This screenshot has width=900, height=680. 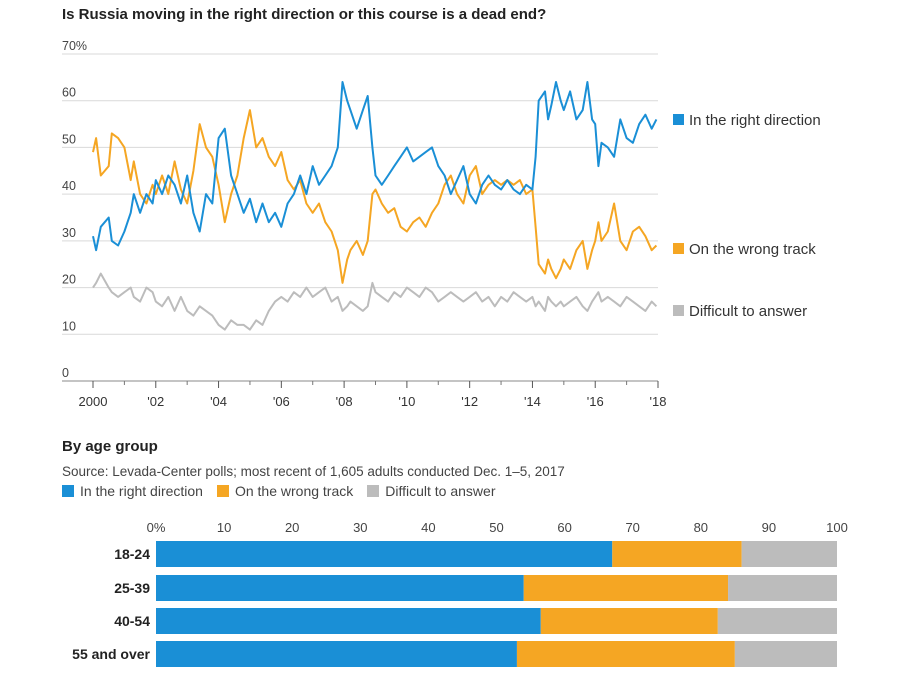 What do you see at coordinates (532, 401) in the screenshot?
I see `x-tick-label: '14` at bounding box center [532, 401].